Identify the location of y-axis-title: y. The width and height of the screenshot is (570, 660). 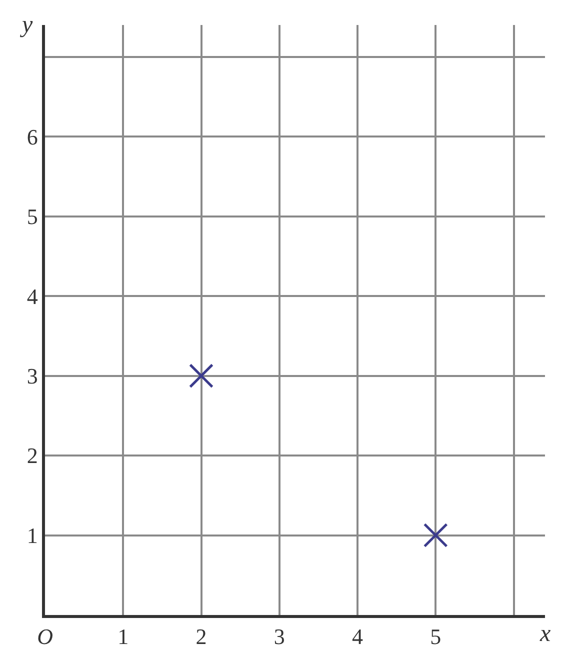
(26, 25).